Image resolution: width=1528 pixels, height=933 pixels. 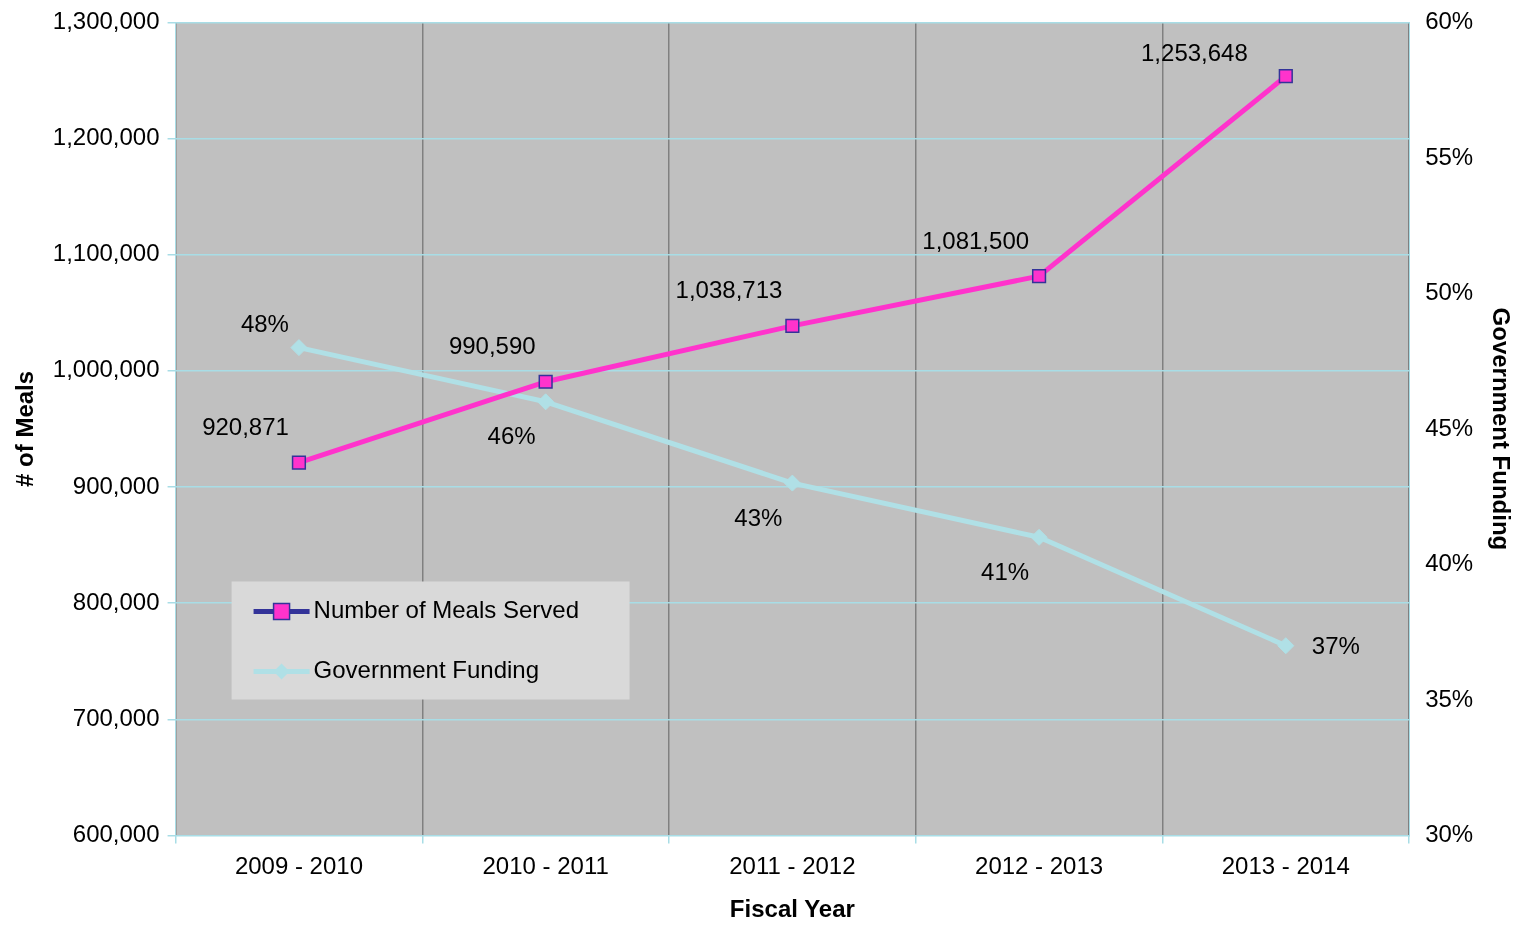 What do you see at coordinates (116, 834) in the screenshot?
I see `y-tick-label: 600,000` at bounding box center [116, 834].